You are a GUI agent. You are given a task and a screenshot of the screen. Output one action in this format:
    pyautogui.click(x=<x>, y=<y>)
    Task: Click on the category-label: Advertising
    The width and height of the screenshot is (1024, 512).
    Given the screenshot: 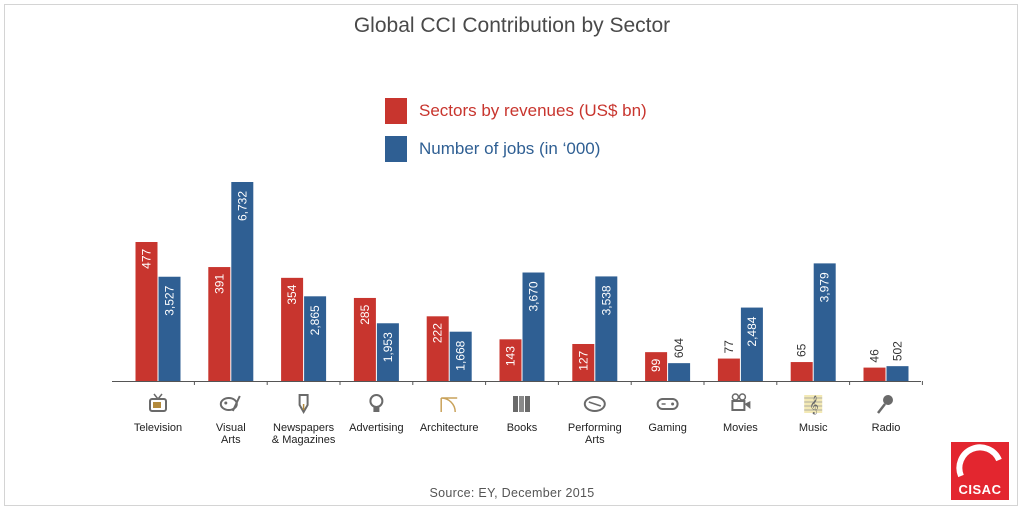 What is the action you would take?
    pyautogui.click(x=376, y=428)
    